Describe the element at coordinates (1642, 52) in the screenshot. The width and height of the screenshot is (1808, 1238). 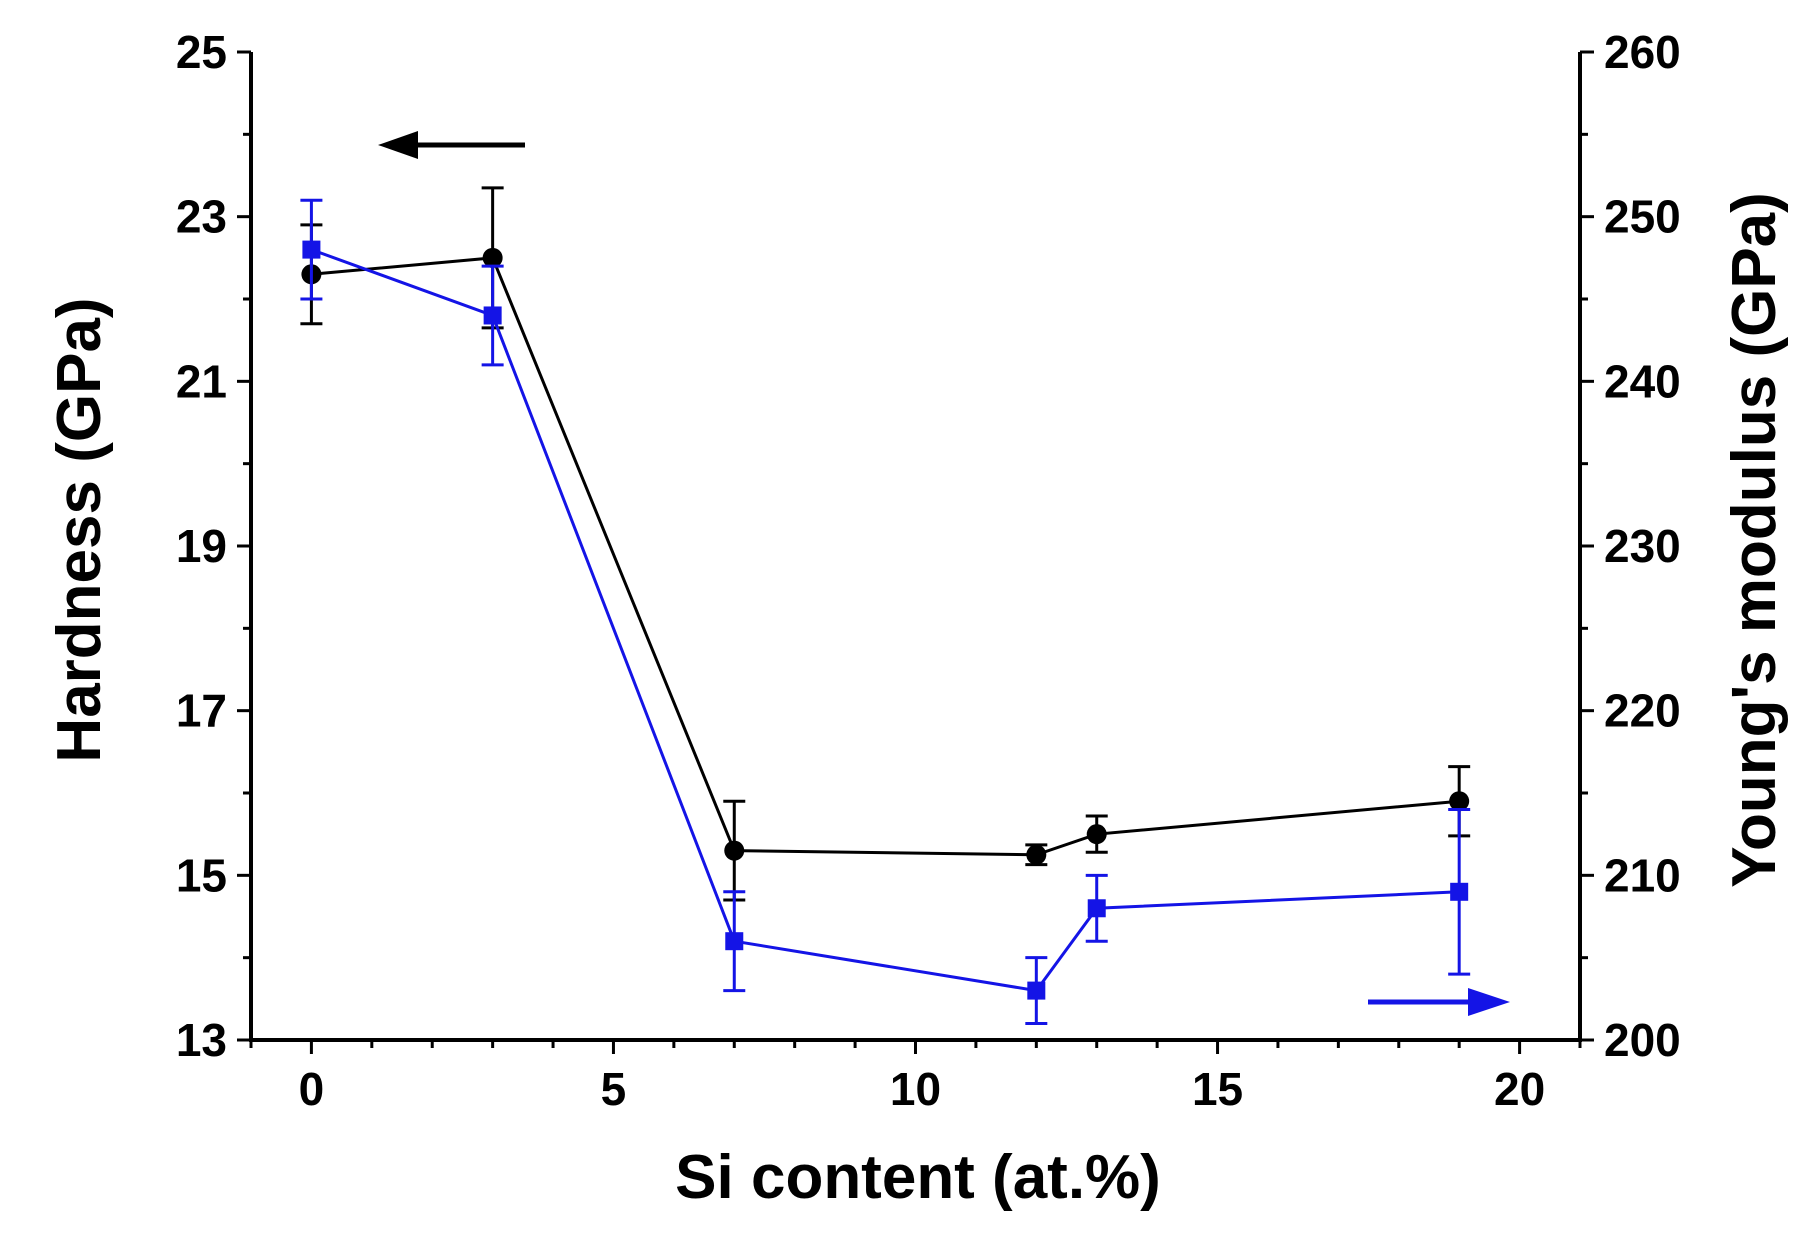
I see `y-right-tick-label: 260` at that location.